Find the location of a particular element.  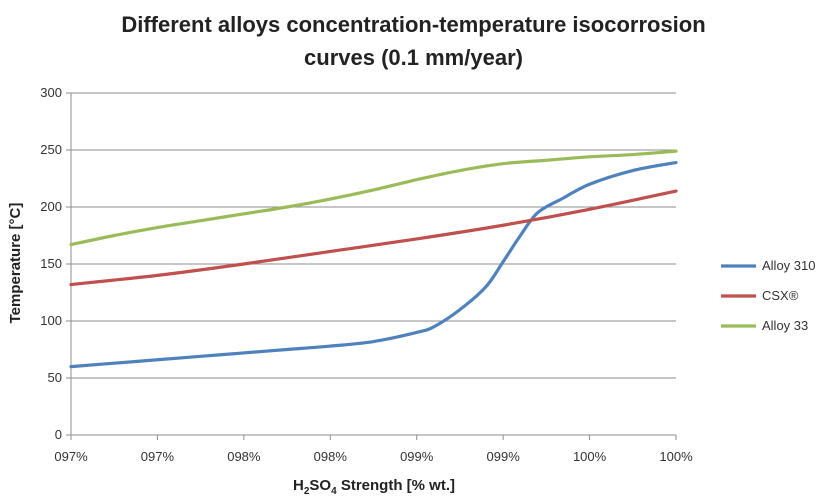

y-tick-labels: 0 50 100 150 200 250 300 is located at coordinates (51, 263).